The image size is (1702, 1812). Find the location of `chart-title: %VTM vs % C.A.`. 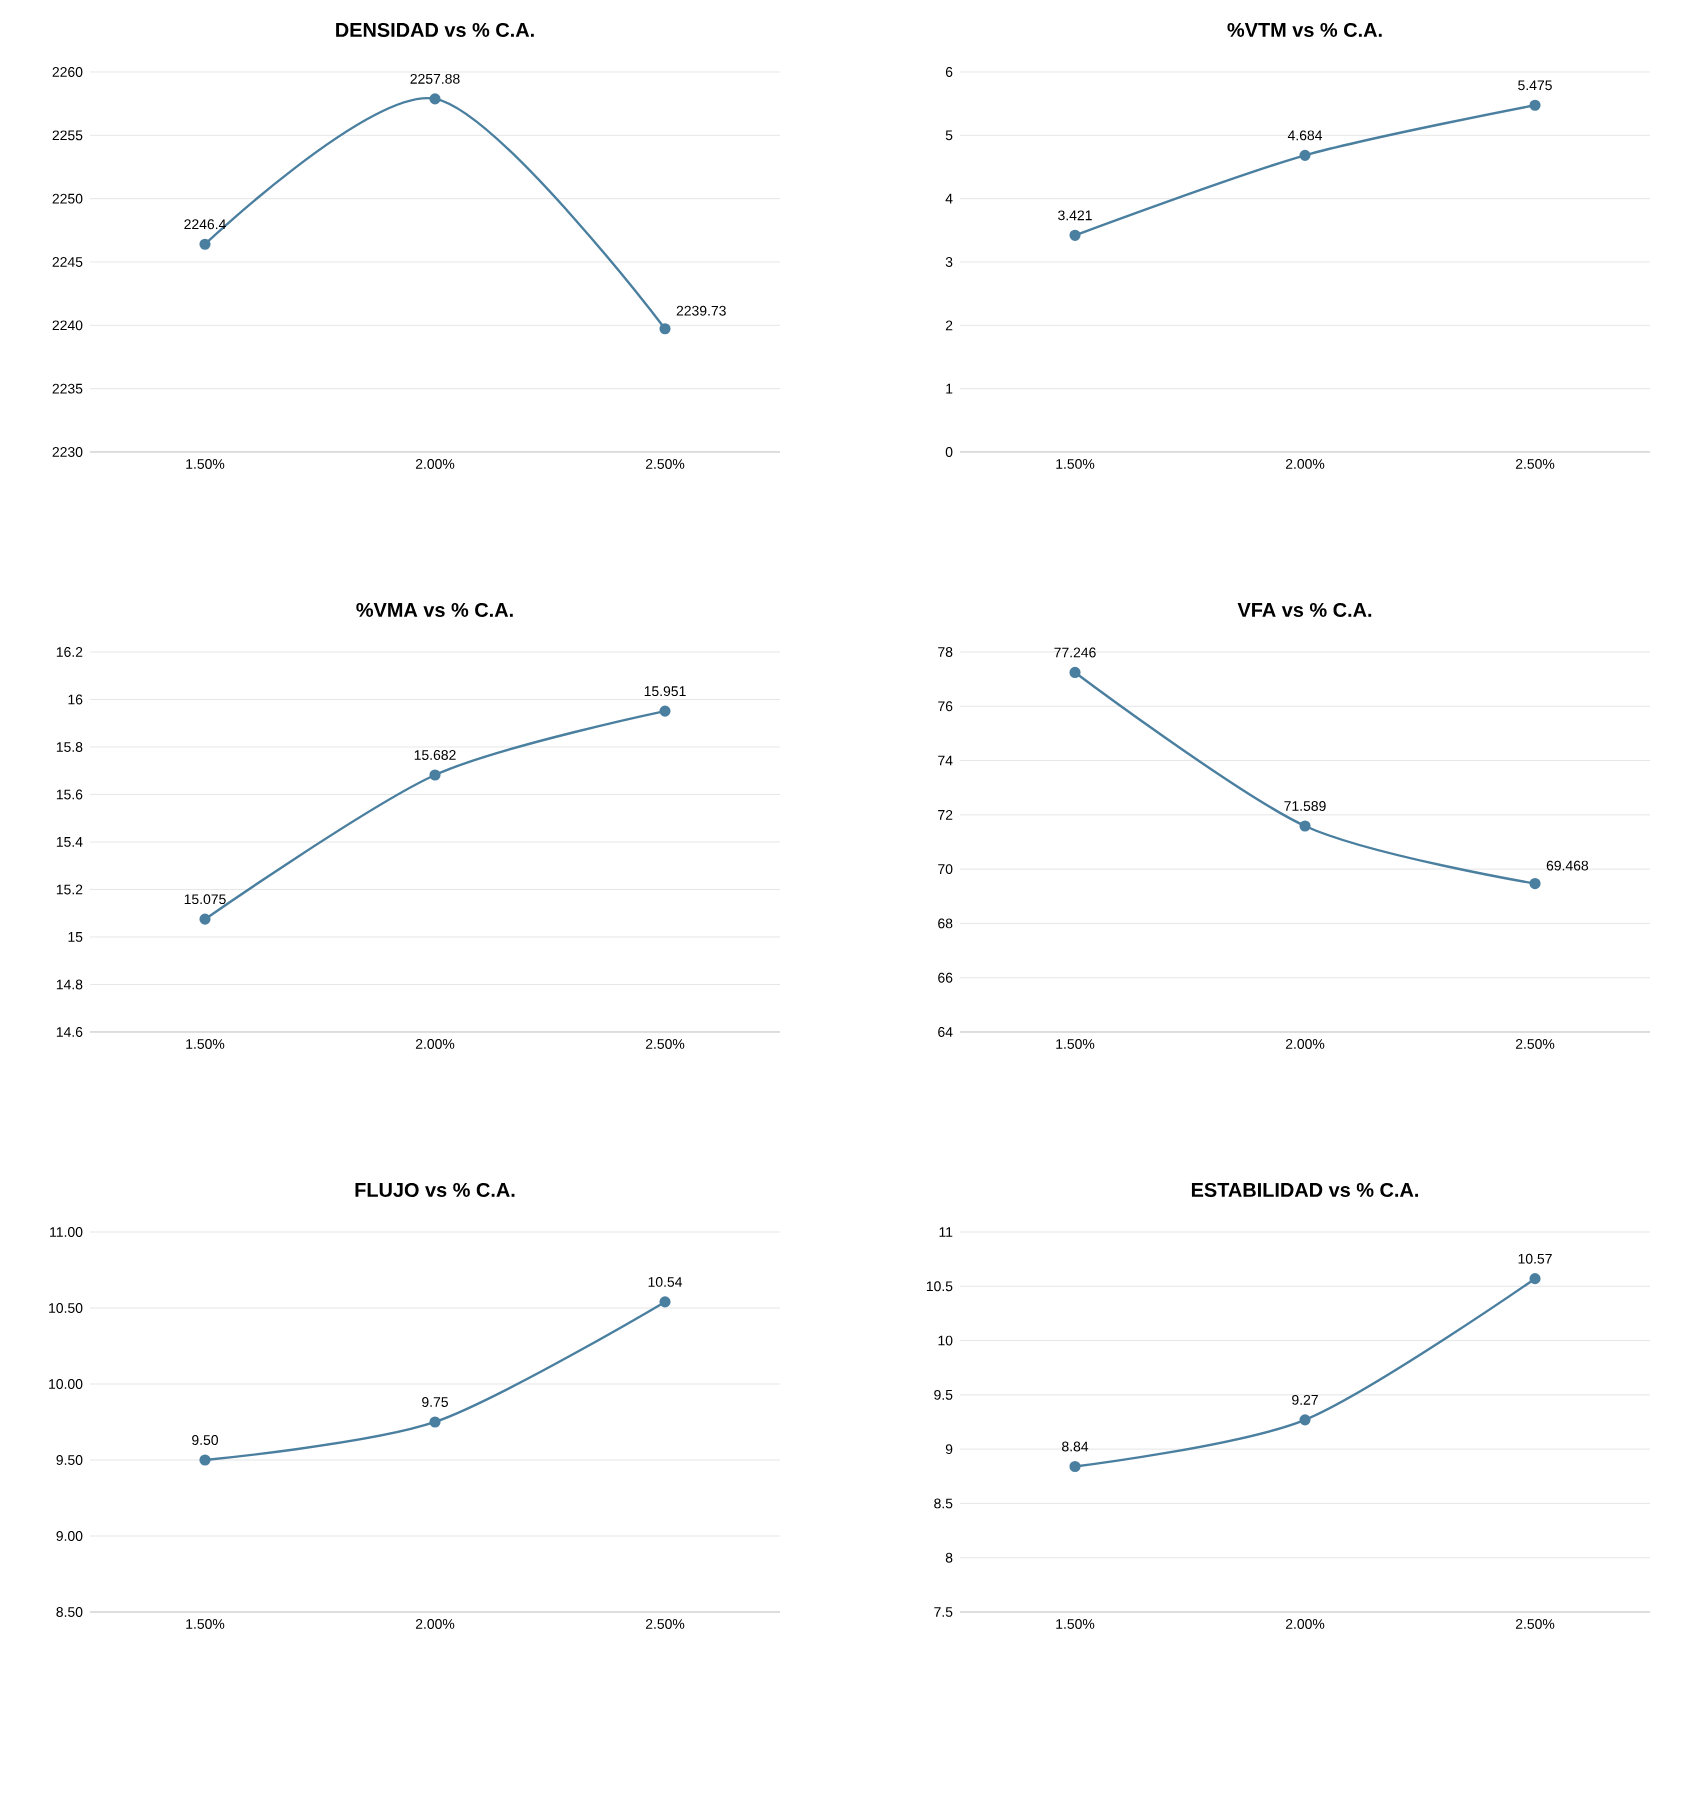

chart-title: %VTM vs % C.A. is located at coordinates (1304, 29).